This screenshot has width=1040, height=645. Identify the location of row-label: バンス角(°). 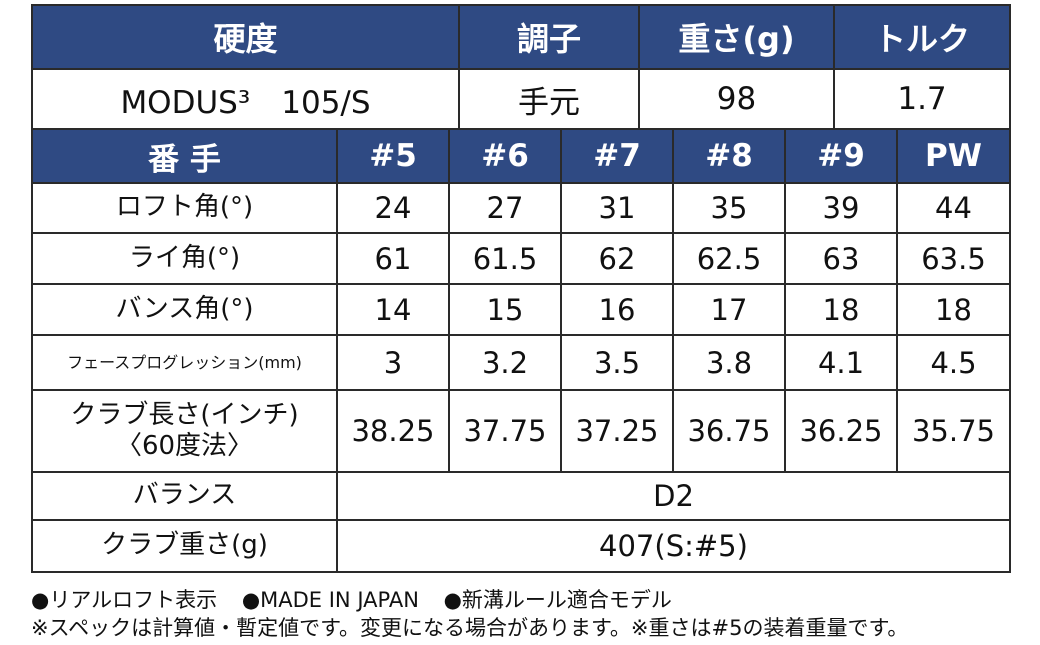
(184, 309).